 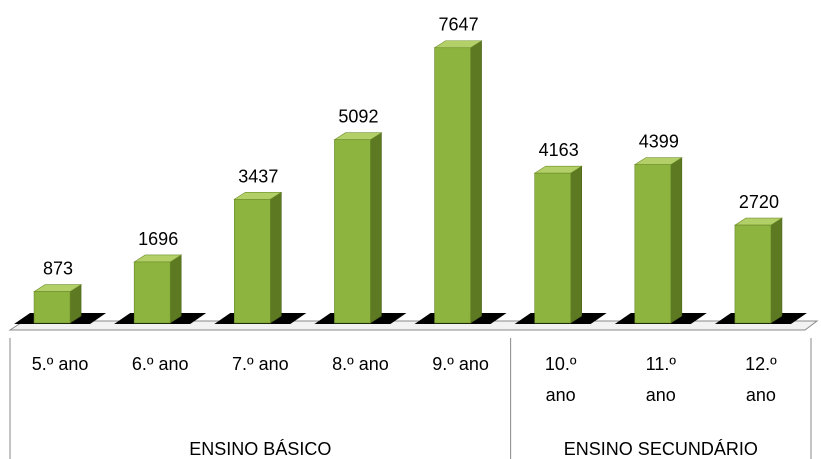 What do you see at coordinates (659, 142) in the screenshot?
I see `data-label: 4399` at bounding box center [659, 142].